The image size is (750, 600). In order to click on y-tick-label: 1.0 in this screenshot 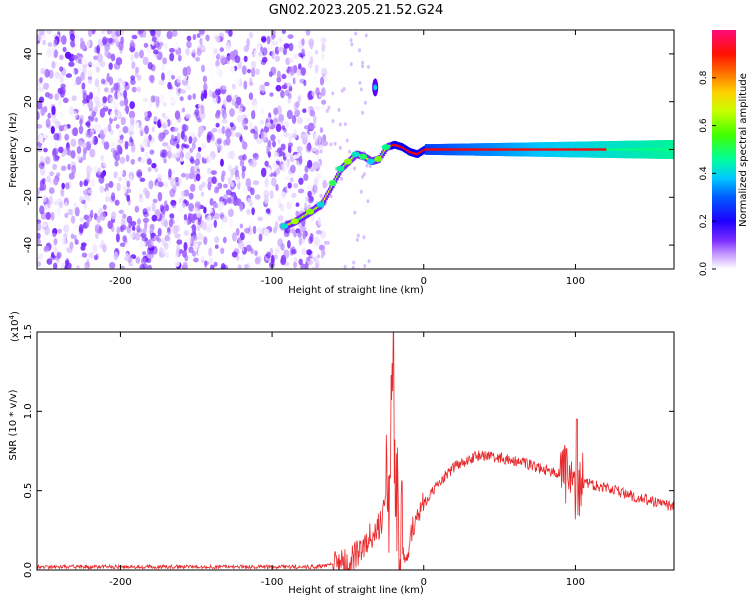, I will do `click(28, 411)`.